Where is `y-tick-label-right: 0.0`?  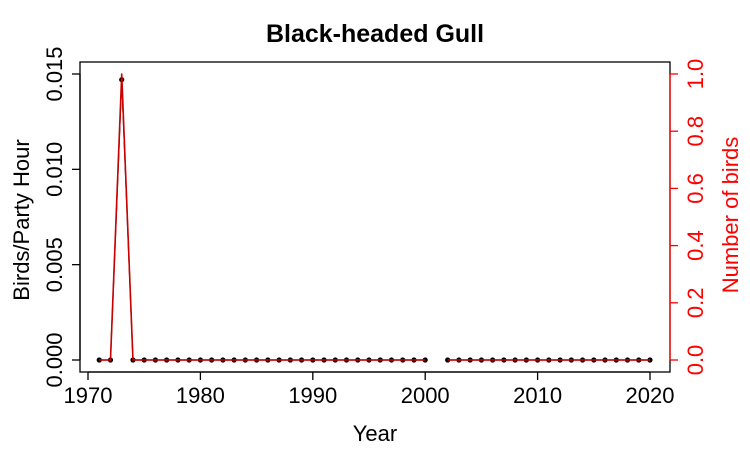 y-tick-label-right: 0.0 is located at coordinates (695, 360).